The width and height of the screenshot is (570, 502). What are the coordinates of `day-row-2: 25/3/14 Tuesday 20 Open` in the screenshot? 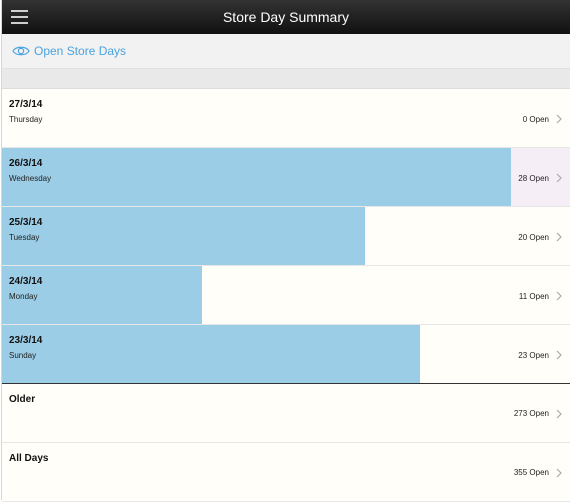 It's located at (286, 236).